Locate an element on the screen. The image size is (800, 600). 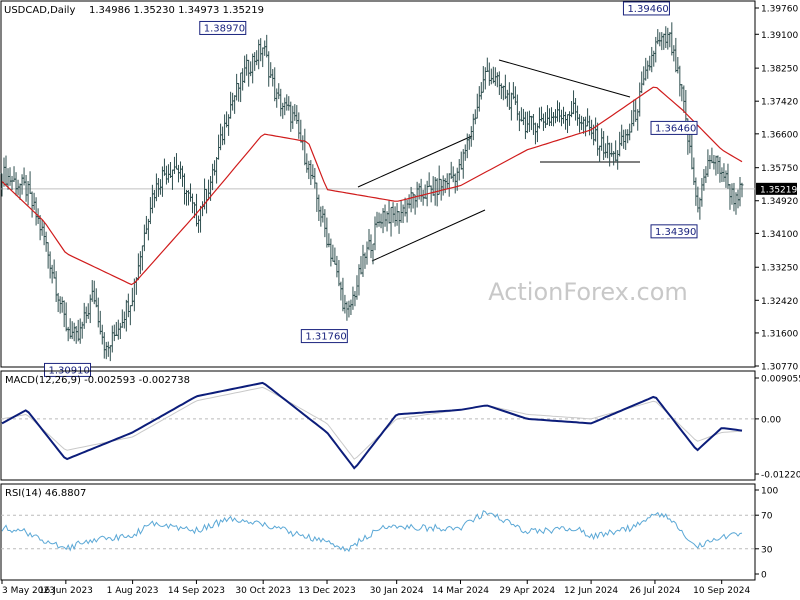
price-tick-label: 1.34100 is located at coordinates (779, 235).